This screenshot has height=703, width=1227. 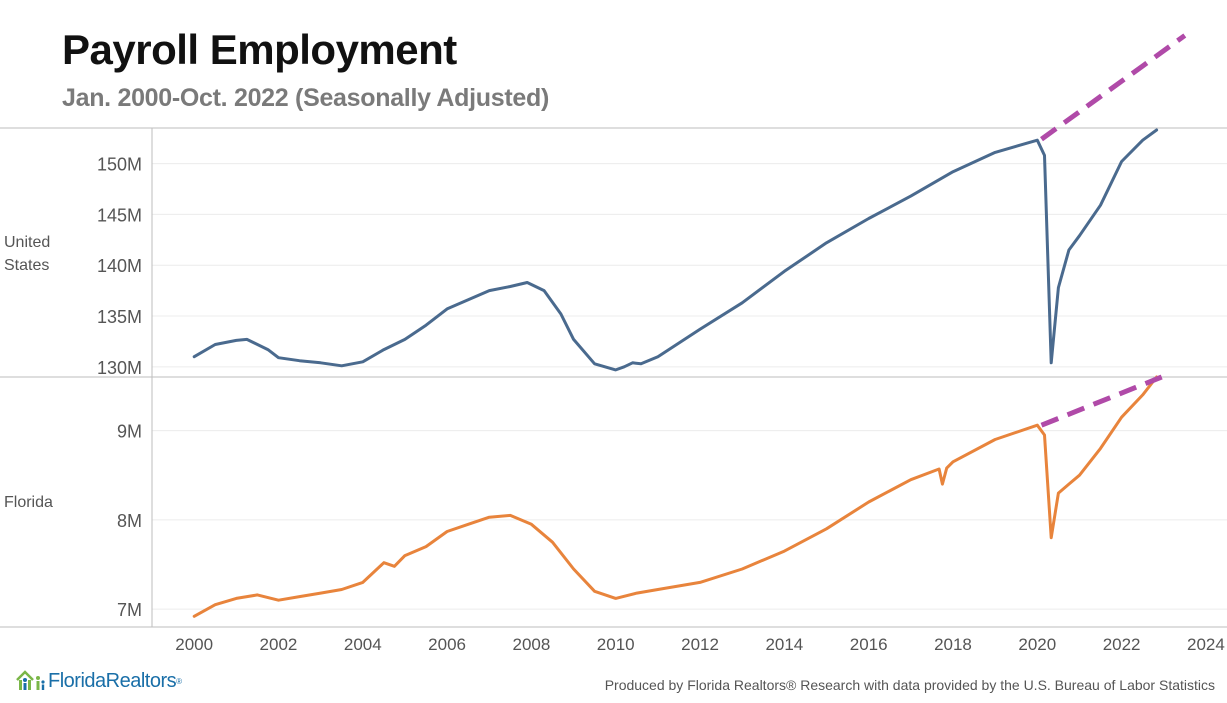 What do you see at coordinates (616, 644) in the screenshot?
I see `x-tick-label: 2010` at bounding box center [616, 644].